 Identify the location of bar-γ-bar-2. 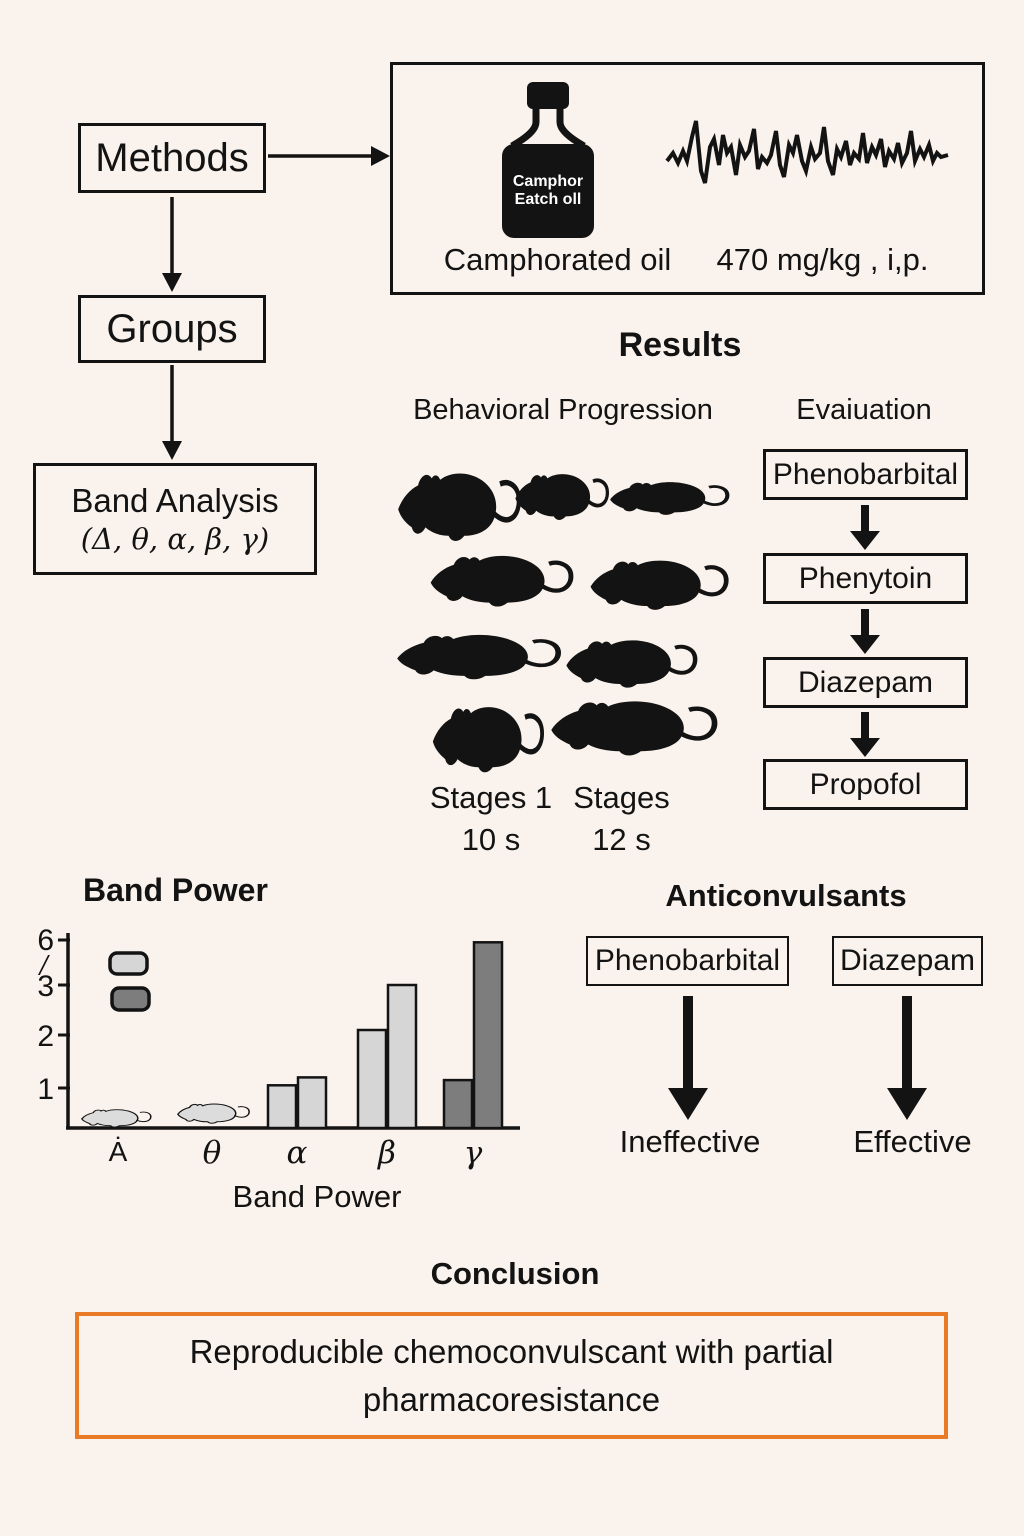
(488, 1035).